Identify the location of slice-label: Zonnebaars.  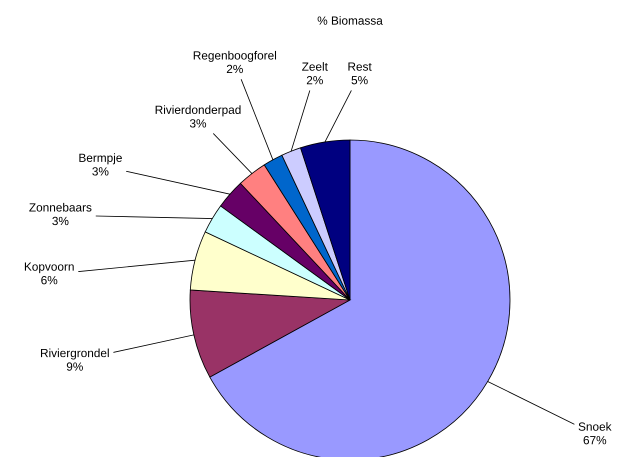
(60, 207).